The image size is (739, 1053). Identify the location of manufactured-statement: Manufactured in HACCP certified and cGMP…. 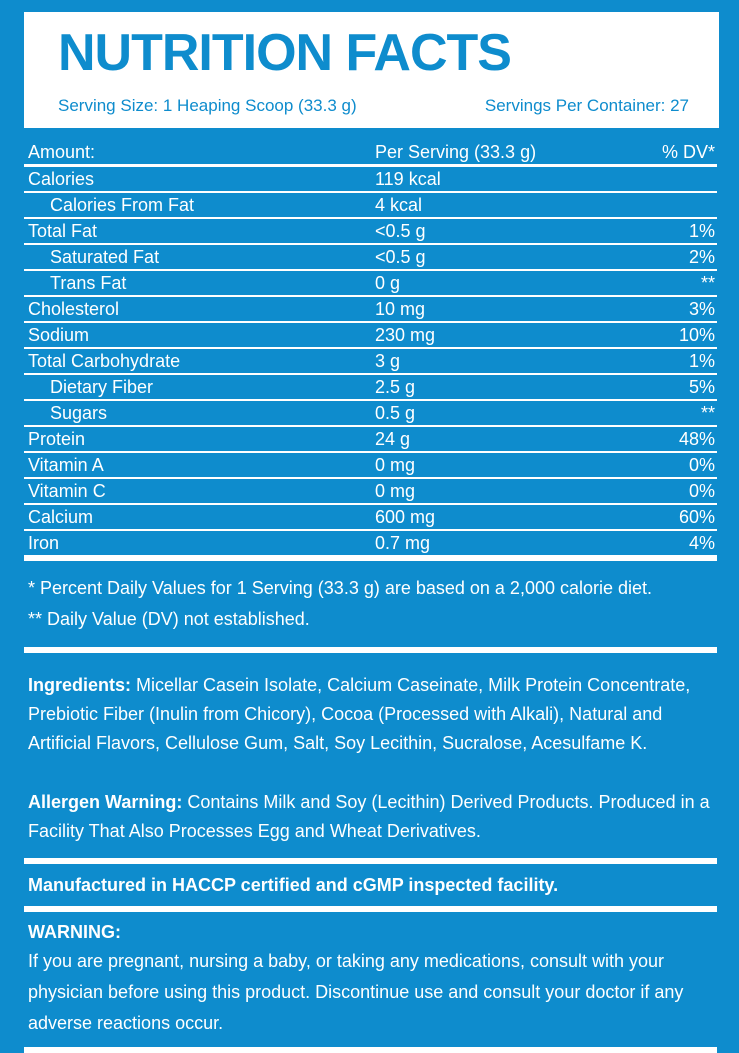
(293, 885).